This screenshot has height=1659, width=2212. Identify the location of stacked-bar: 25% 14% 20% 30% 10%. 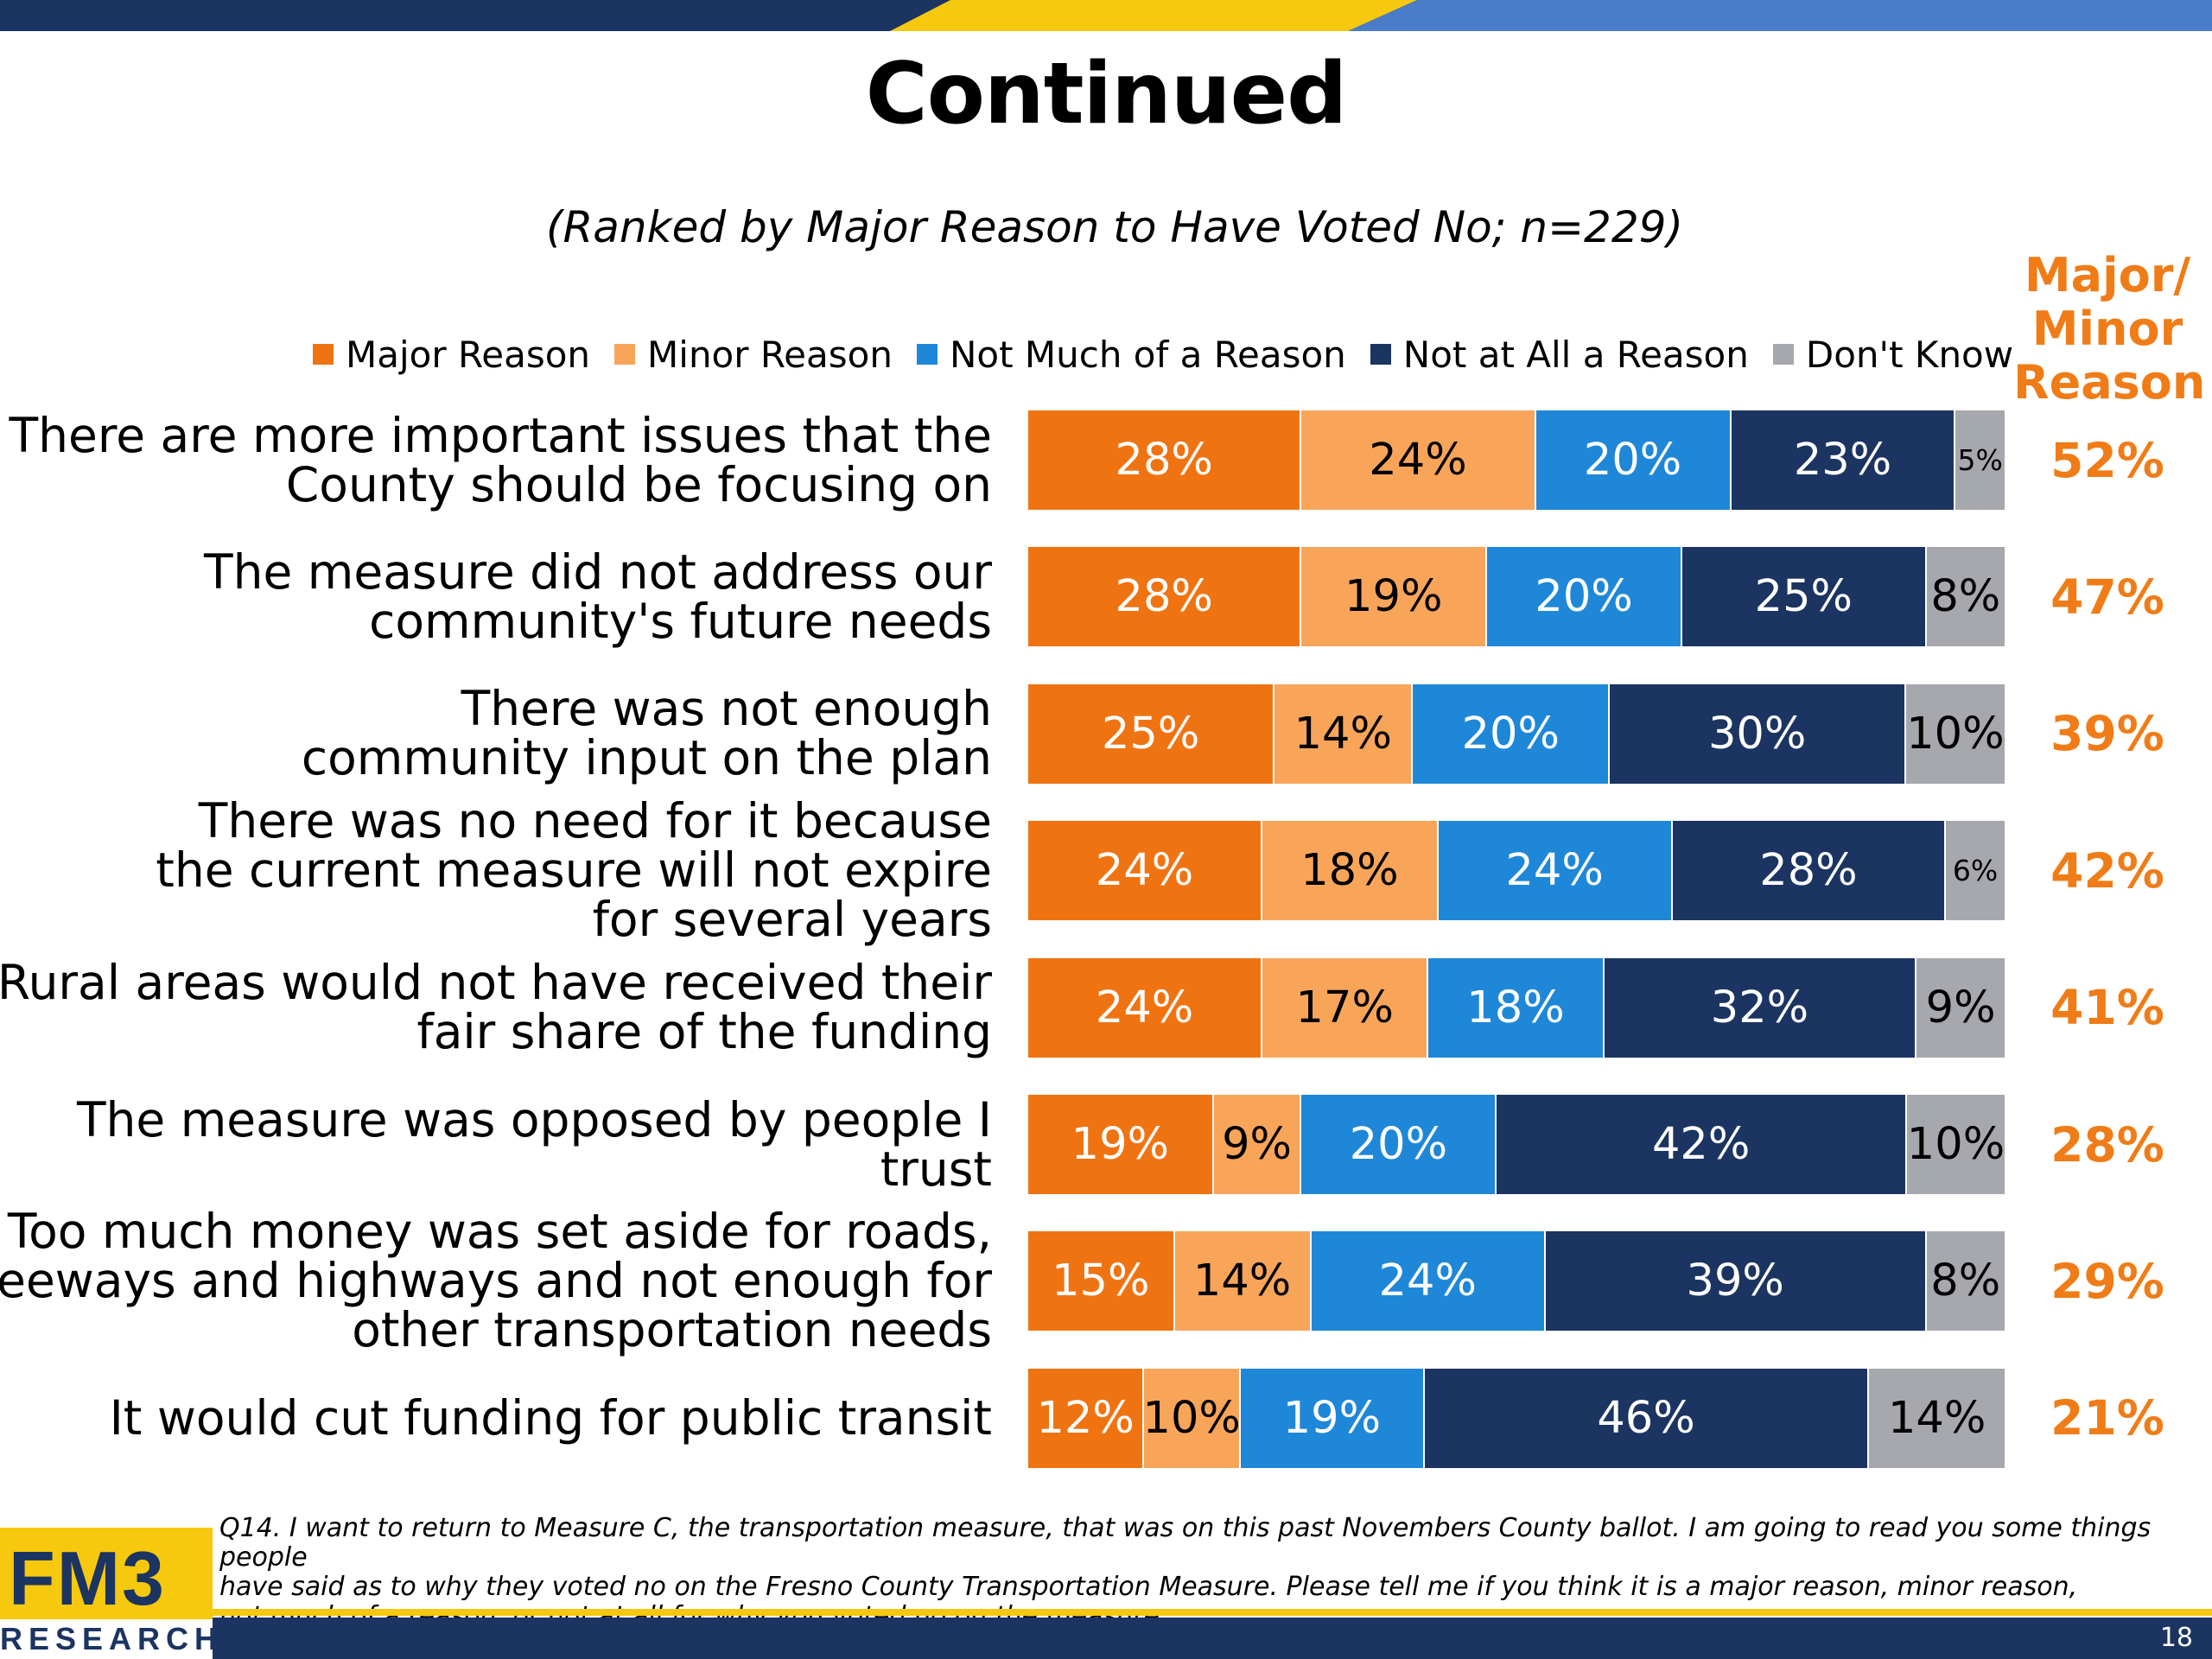
(1516, 733).